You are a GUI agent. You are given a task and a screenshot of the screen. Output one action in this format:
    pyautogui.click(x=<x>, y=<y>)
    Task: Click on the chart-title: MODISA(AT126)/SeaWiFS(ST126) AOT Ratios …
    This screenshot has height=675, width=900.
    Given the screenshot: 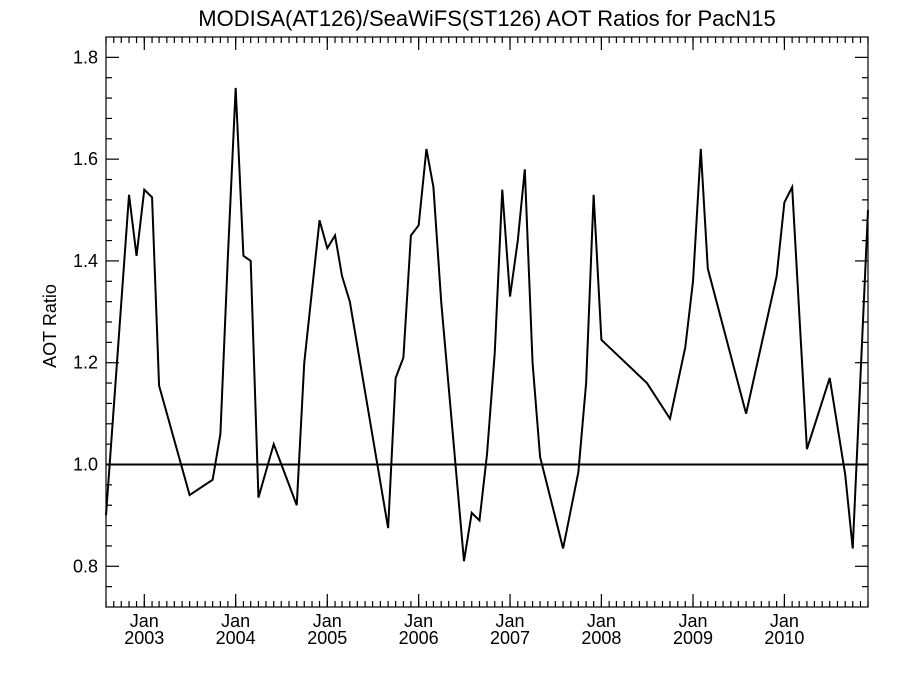 What is the action you would take?
    pyautogui.click(x=486, y=18)
    